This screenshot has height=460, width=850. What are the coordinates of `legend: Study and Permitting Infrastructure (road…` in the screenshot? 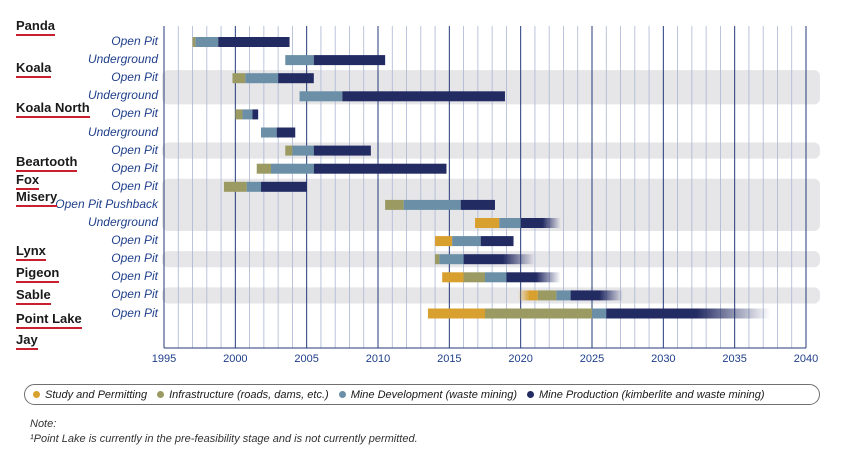 It's located at (422, 394).